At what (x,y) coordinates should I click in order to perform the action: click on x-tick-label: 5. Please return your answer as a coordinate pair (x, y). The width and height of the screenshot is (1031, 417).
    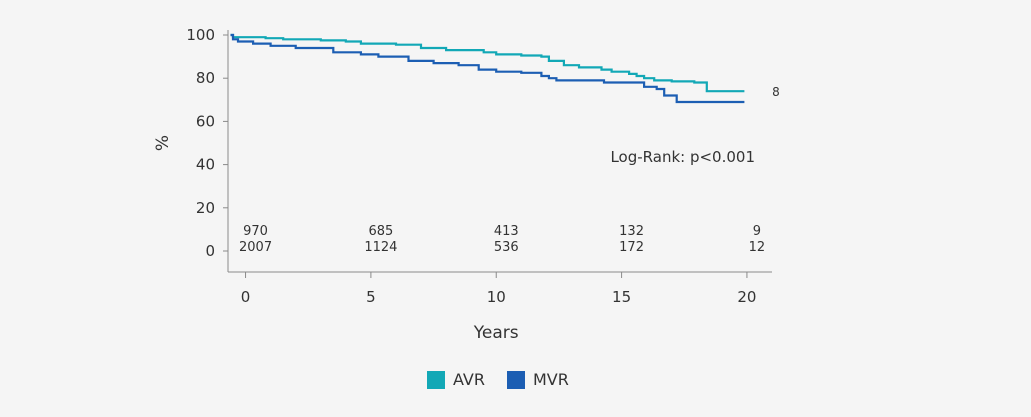
    Looking at the image, I should click on (371, 297).